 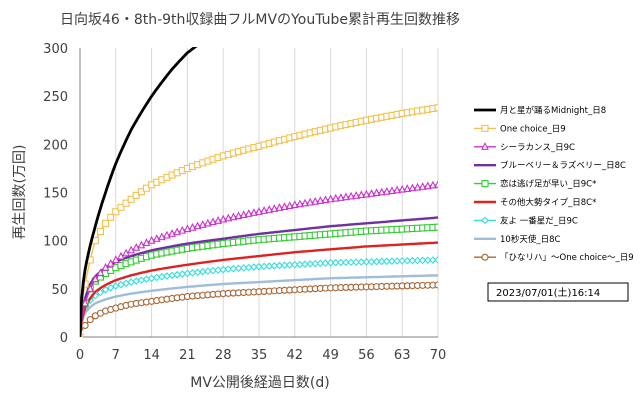 What do you see at coordinates (533, 129) in the screenshot?
I see `legend-label: One choice_日9` at bounding box center [533, 129].